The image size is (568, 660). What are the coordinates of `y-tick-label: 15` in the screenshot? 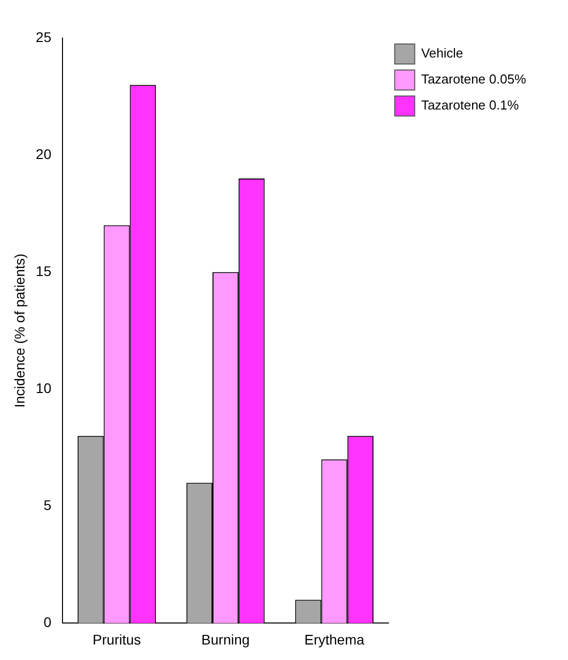 It's located at (44, 270).